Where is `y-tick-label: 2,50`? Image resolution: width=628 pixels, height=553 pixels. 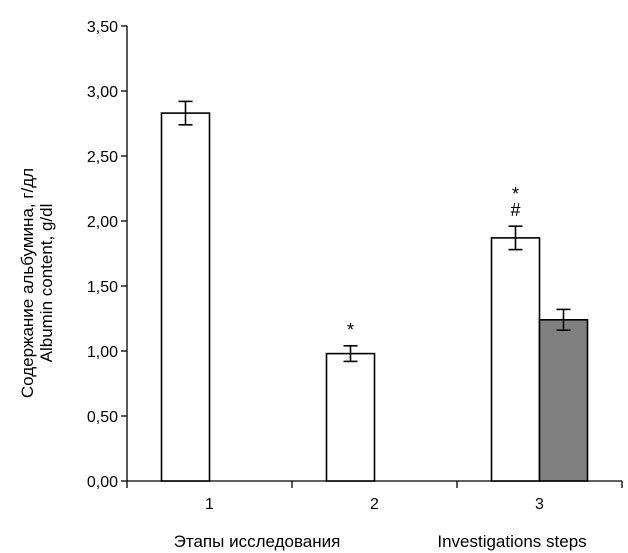
y-tick-label: 2,50 is located at coordinates (102, 157).